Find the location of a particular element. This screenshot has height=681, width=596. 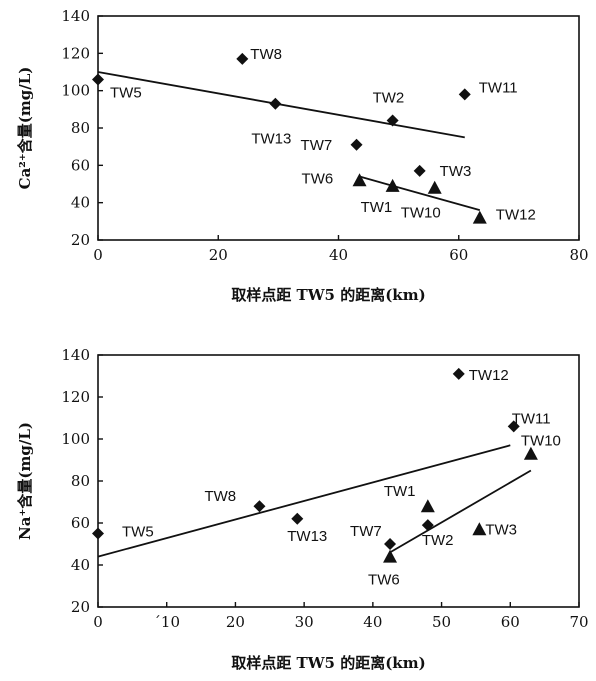

x-tick-label: 50 is located at coordinates (441, 622).